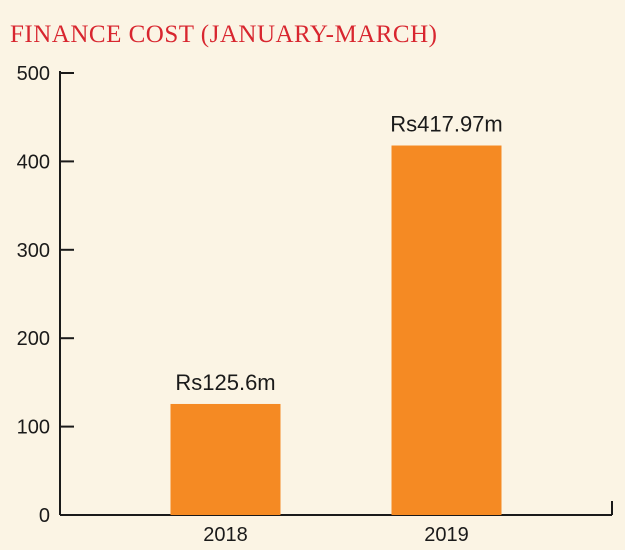  I want to click on y-tick-label: 100, so click(33, 428).